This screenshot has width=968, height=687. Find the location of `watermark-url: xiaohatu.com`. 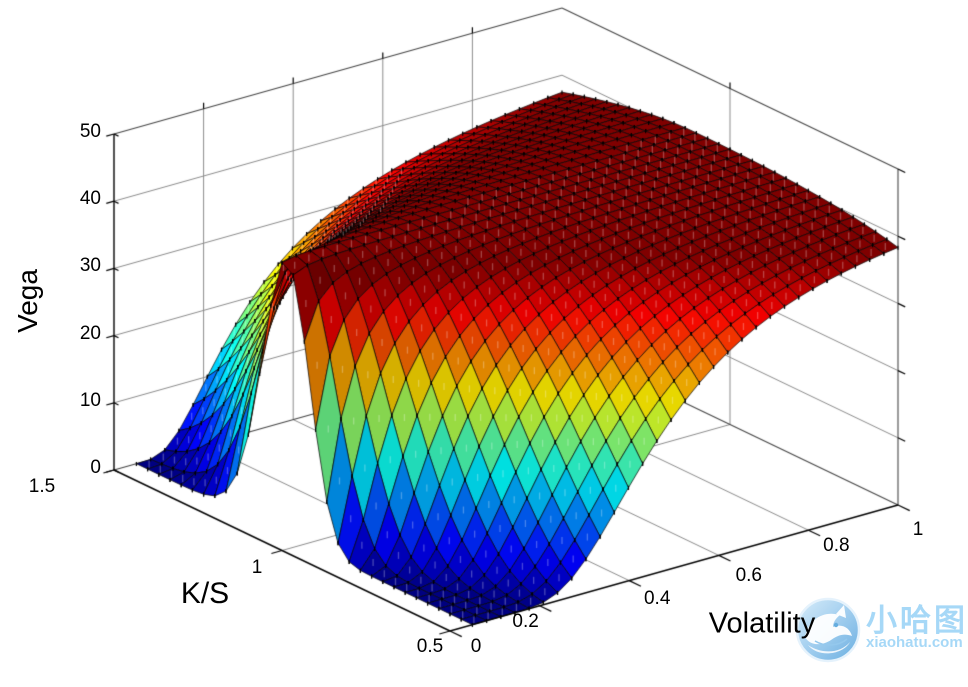

watermark-url: xiaohatu.com is located at coordinates (914, 642).